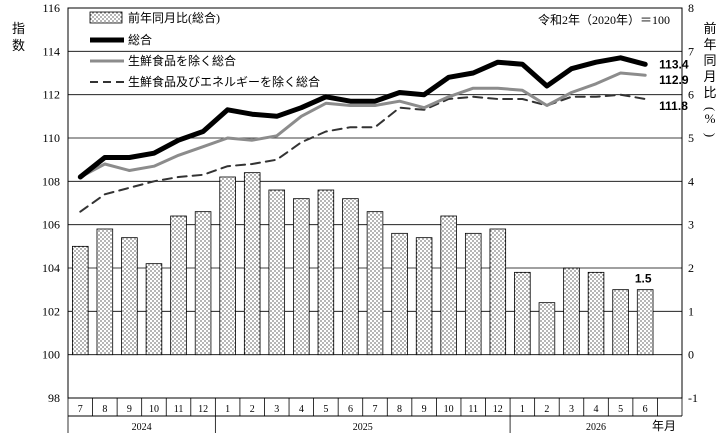 Image resolution: width=727 pixels, height=437 pixels. I want to click on right-tick-label: 0, so click(691, 355).